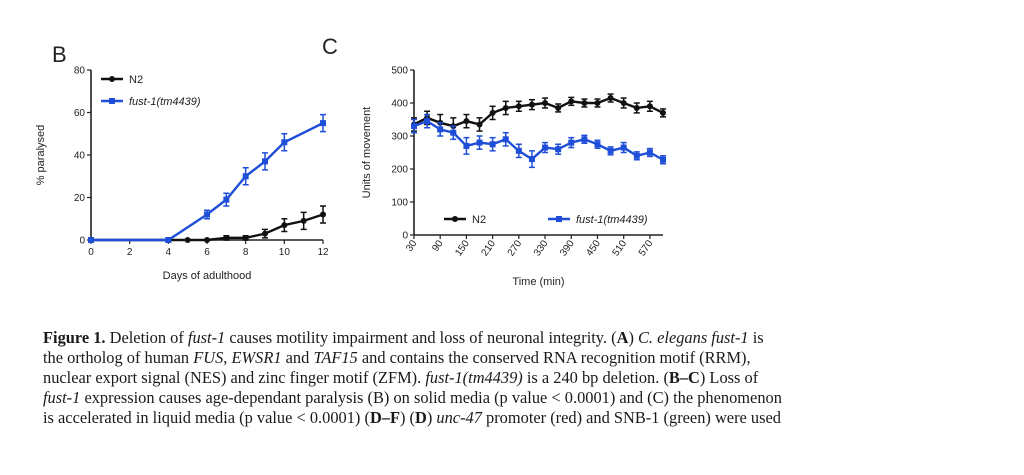 The width and height of the screenshot is (1024, 475). Describe the element at coordinates (515, 248) in the screenshot. I see `x-tick-label: 270` at that location.